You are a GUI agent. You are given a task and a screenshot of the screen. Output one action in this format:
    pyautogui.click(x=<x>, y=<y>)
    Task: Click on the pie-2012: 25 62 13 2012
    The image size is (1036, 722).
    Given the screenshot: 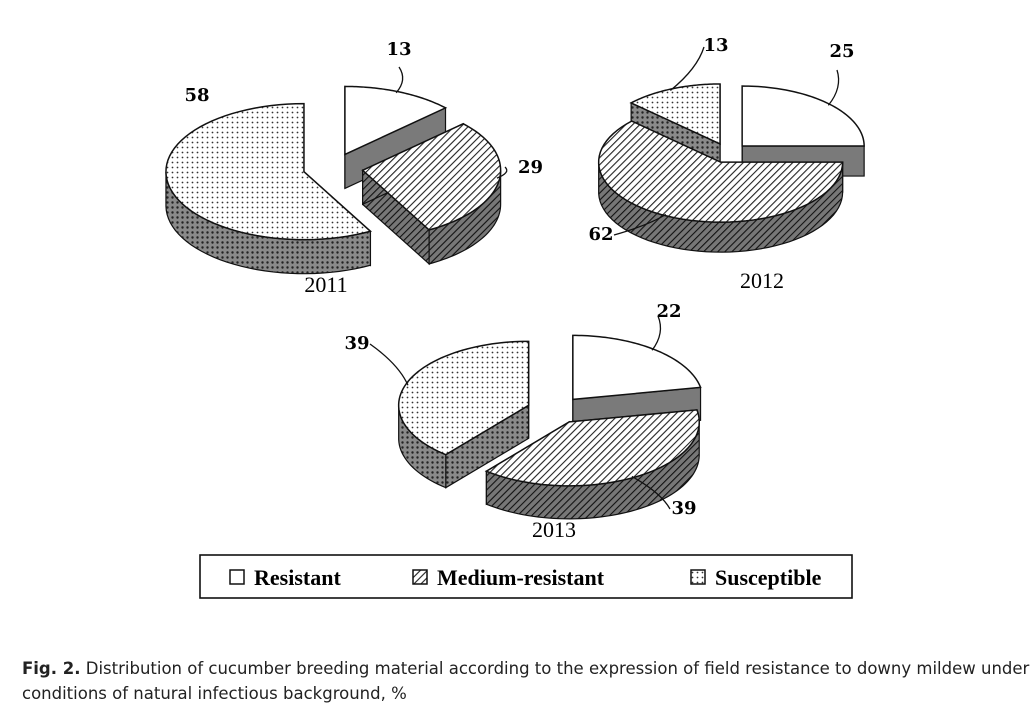 What is the action you would take?
    pyautogui.click(x=726, y=164)
    